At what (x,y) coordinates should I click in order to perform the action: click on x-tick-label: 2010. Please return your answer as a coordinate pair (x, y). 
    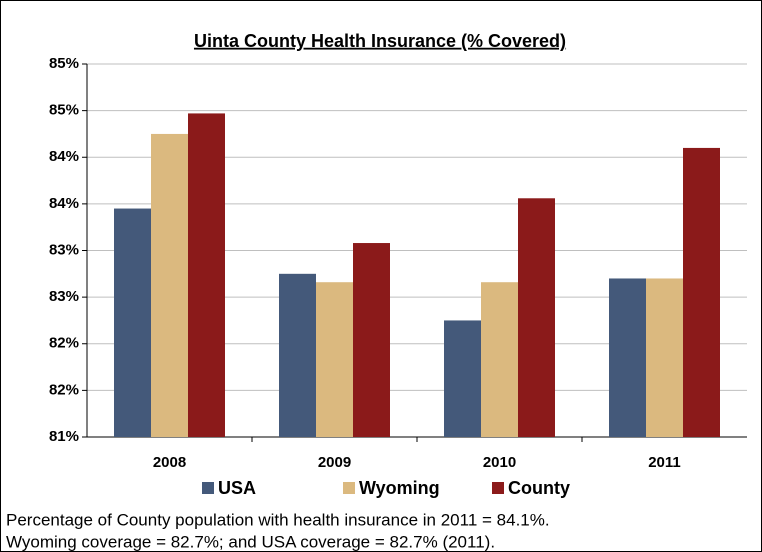
    Looking at the image, I should click on (499, 462).